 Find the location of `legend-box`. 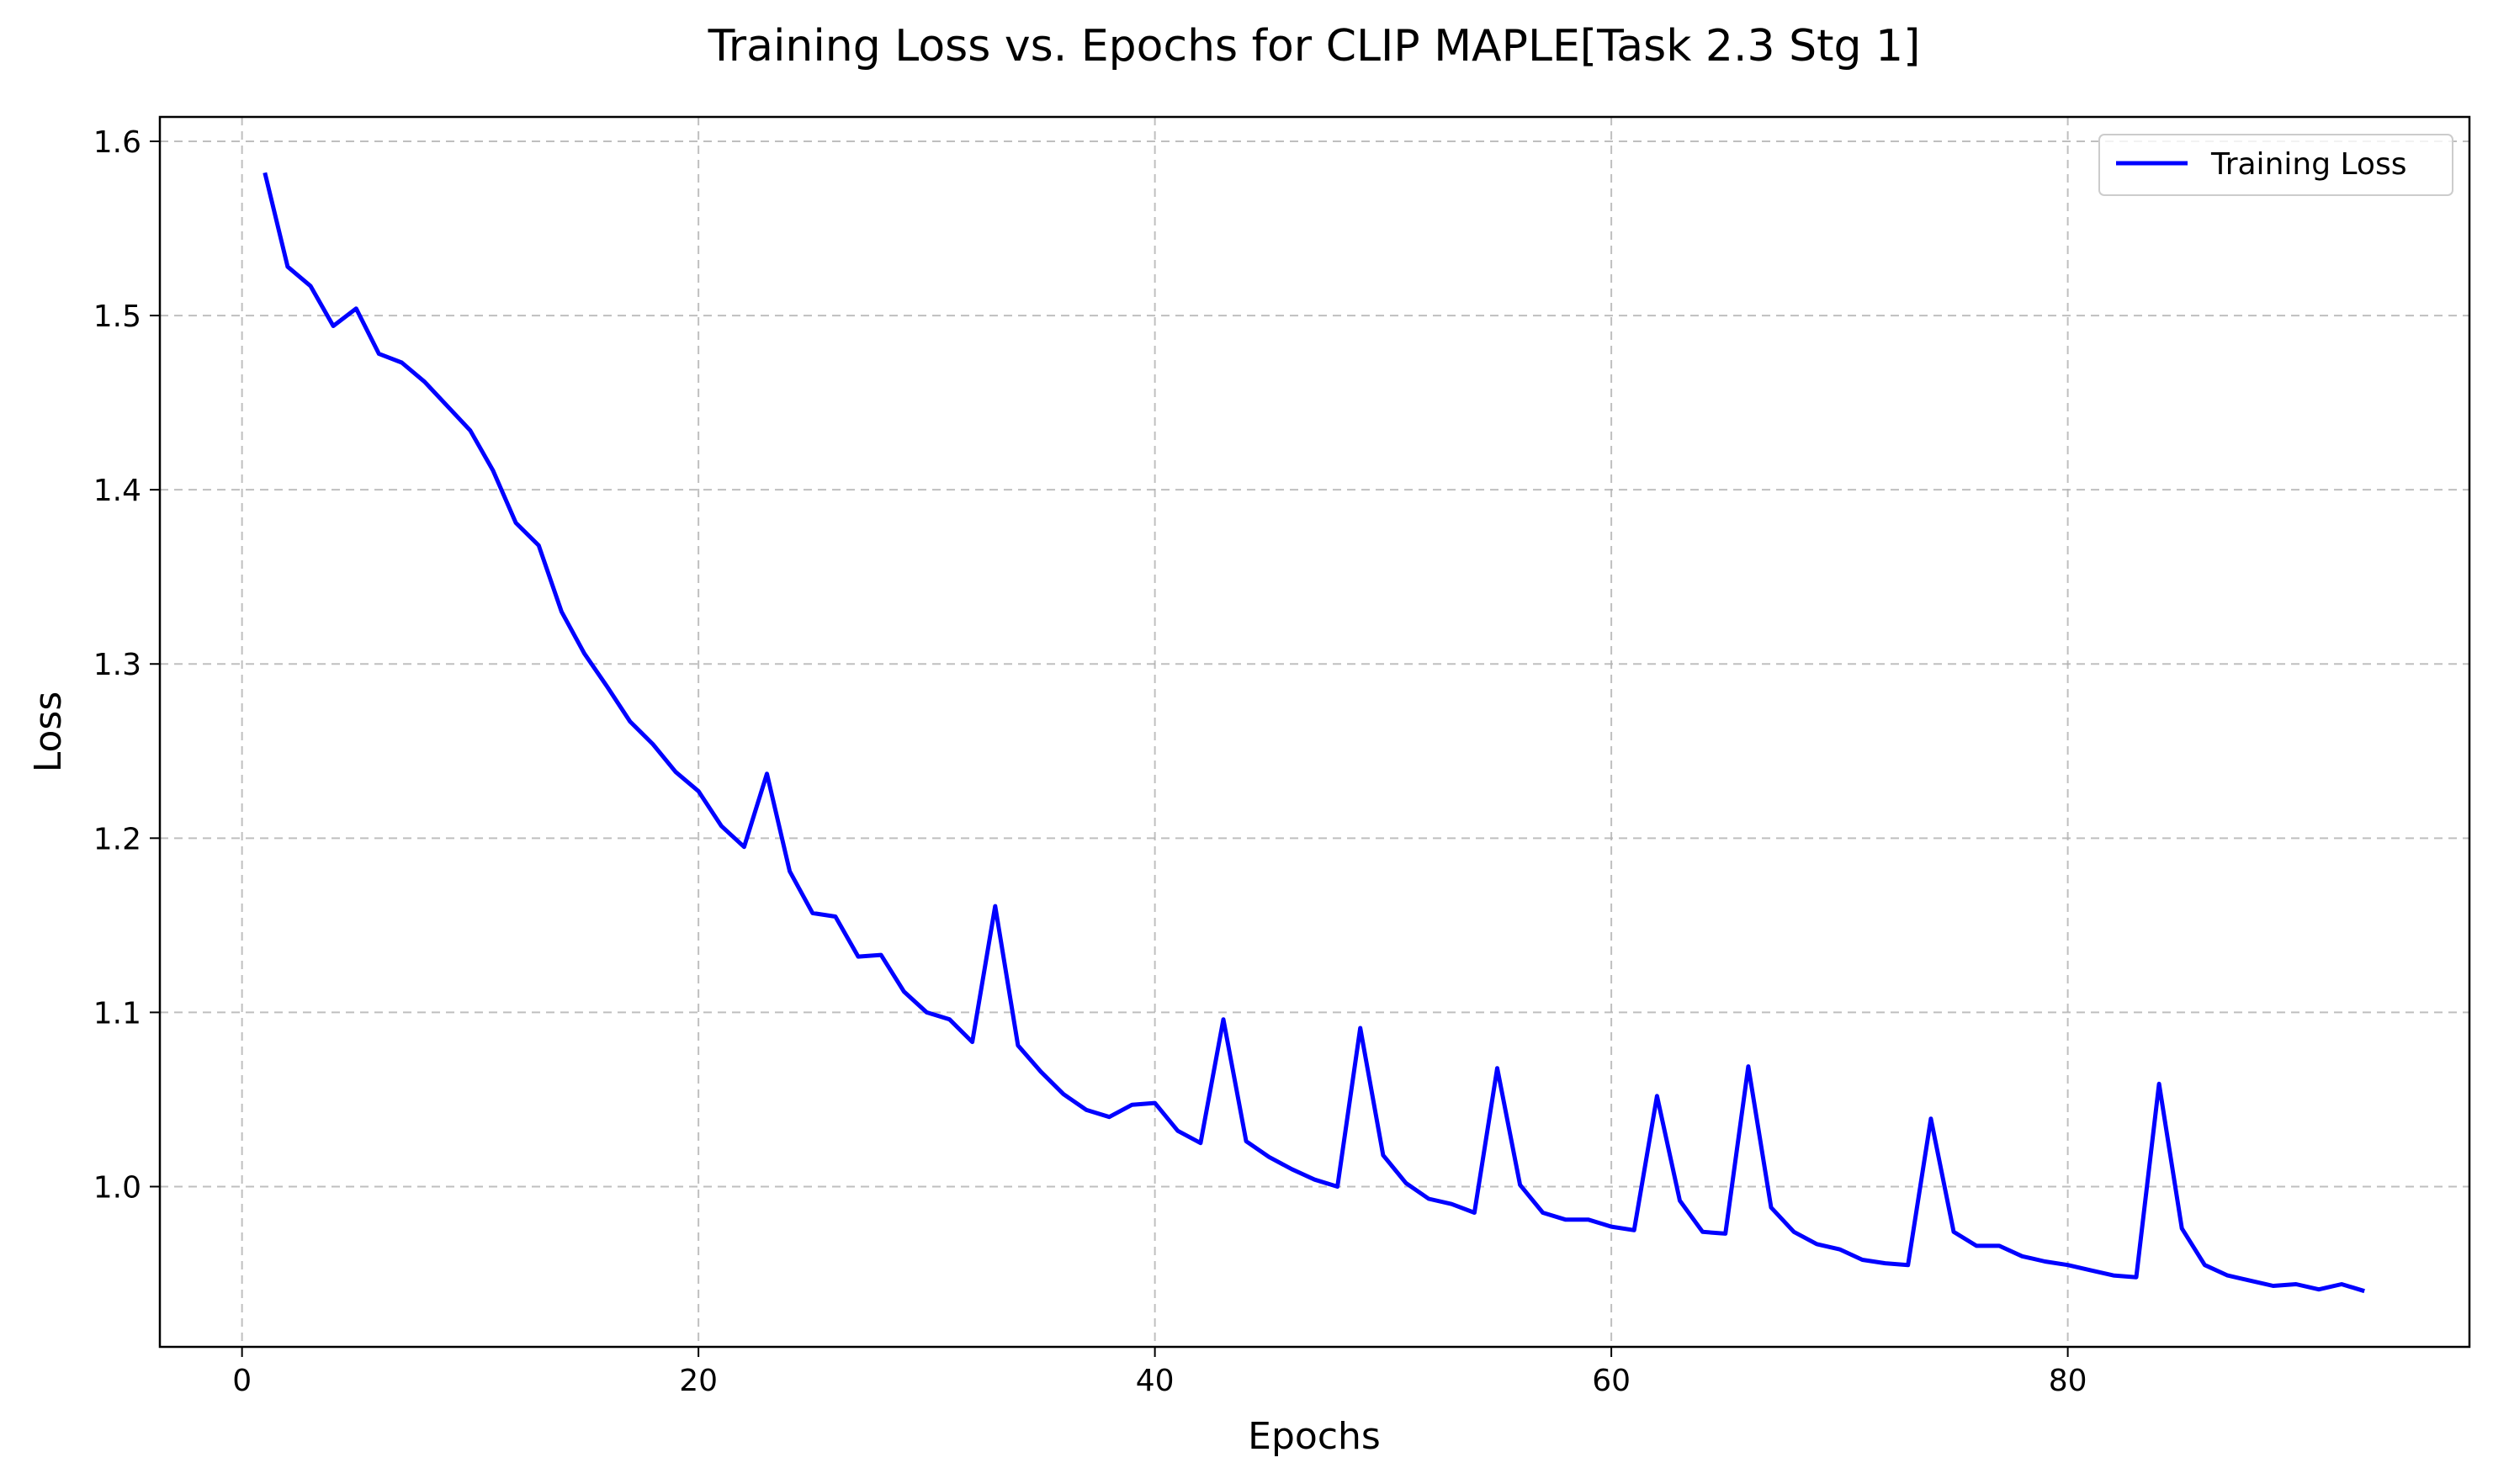

legend-box is located at coordinates (2275, 165).